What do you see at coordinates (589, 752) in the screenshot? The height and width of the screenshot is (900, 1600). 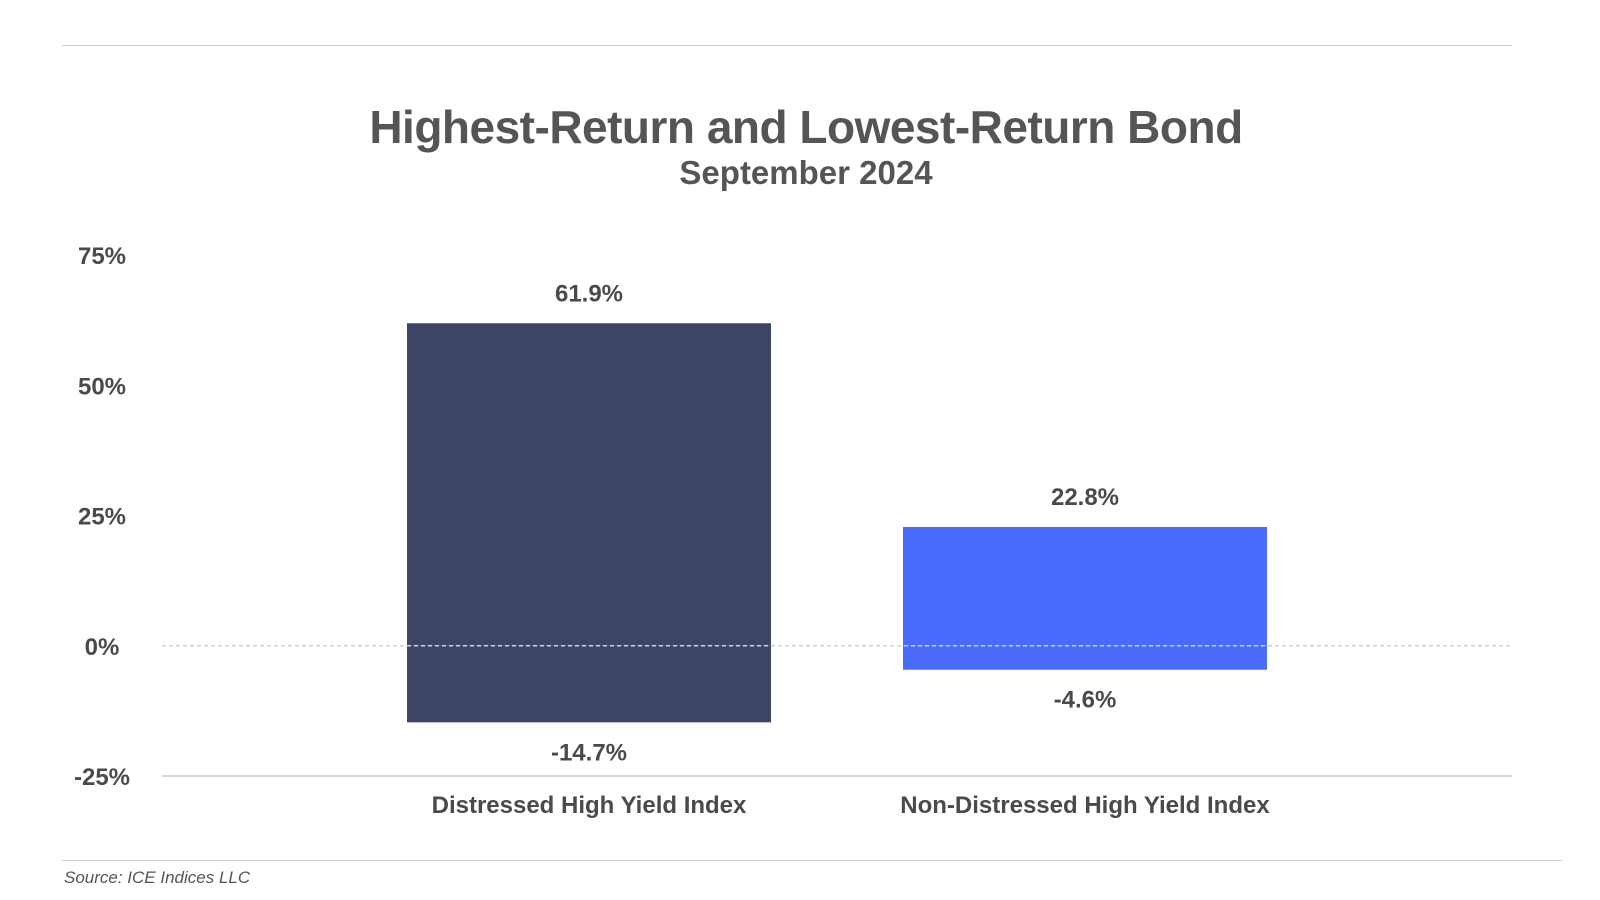 I see `data-label: -14.7%` at bounding box center [589, 752].